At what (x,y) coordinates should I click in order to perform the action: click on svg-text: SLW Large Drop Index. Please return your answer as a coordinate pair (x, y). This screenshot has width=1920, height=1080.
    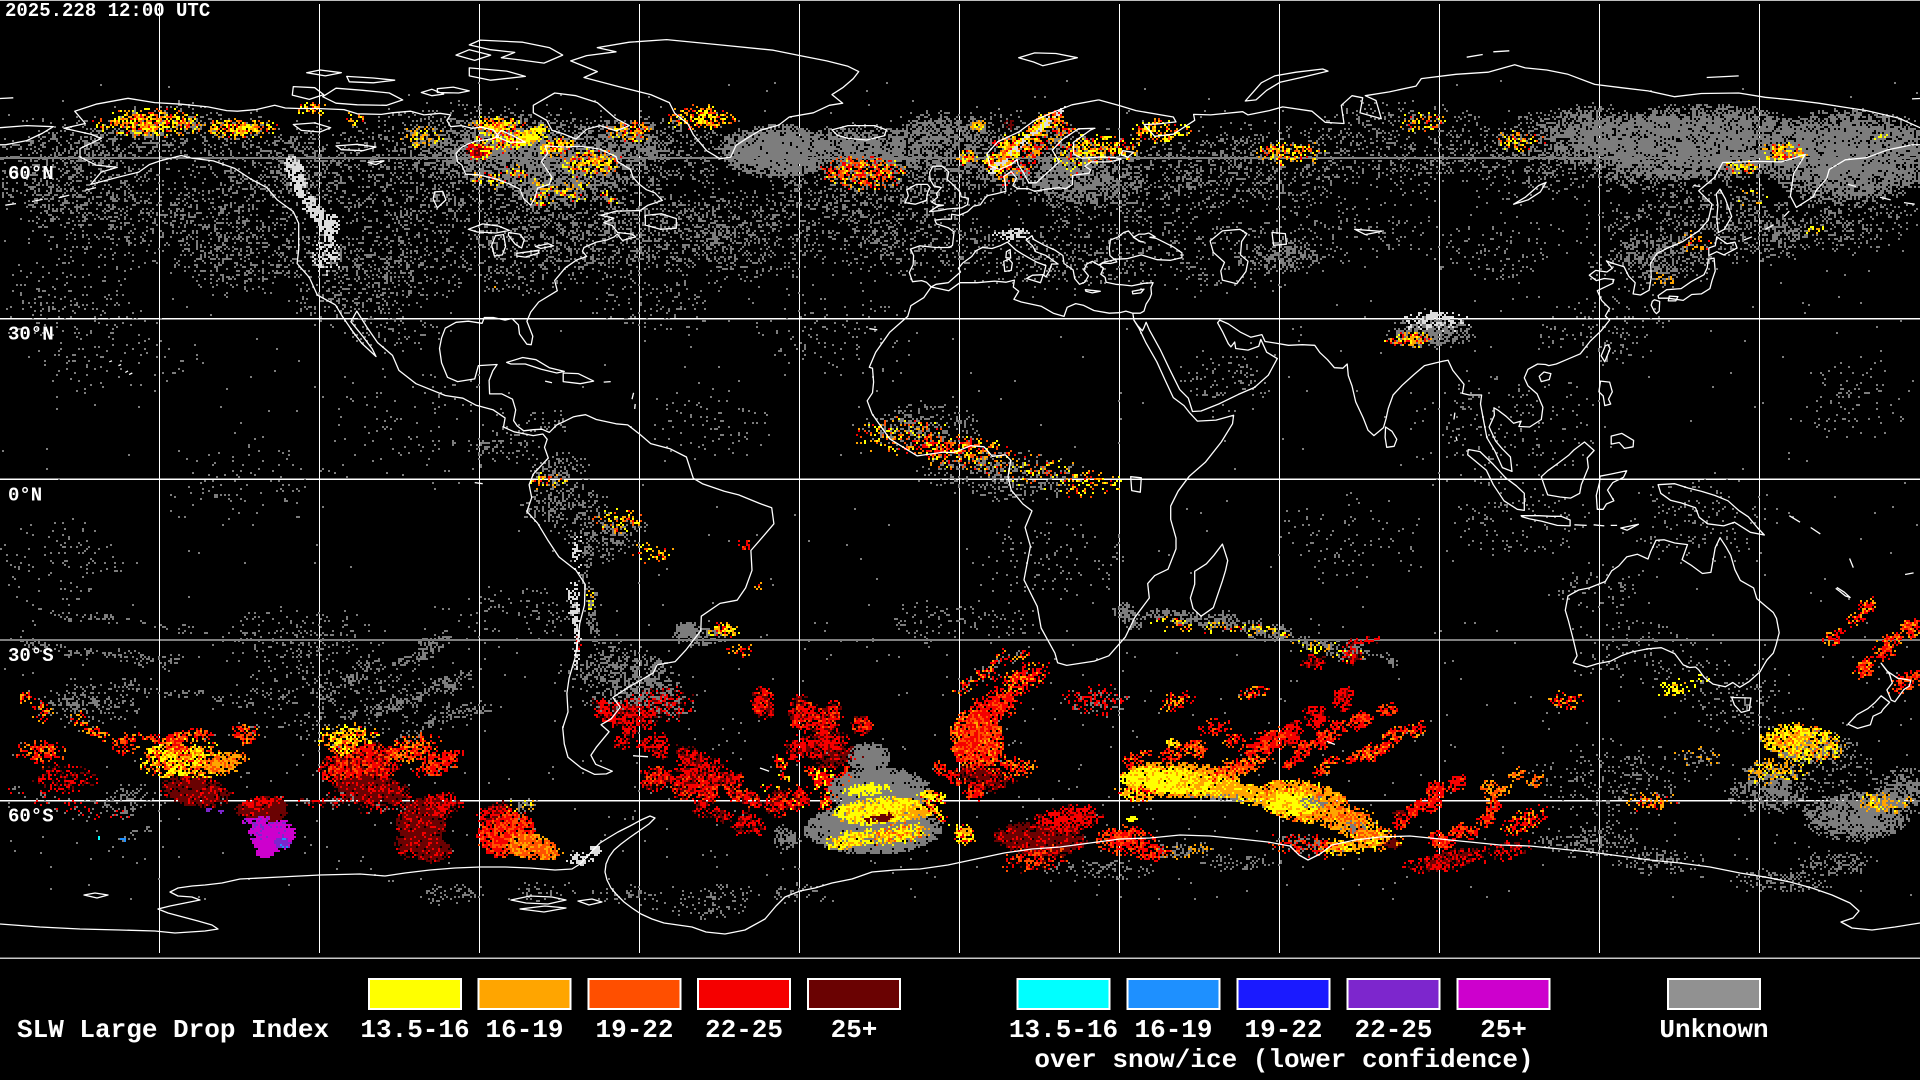
    Looking at the image, I should click on (173, 1030).